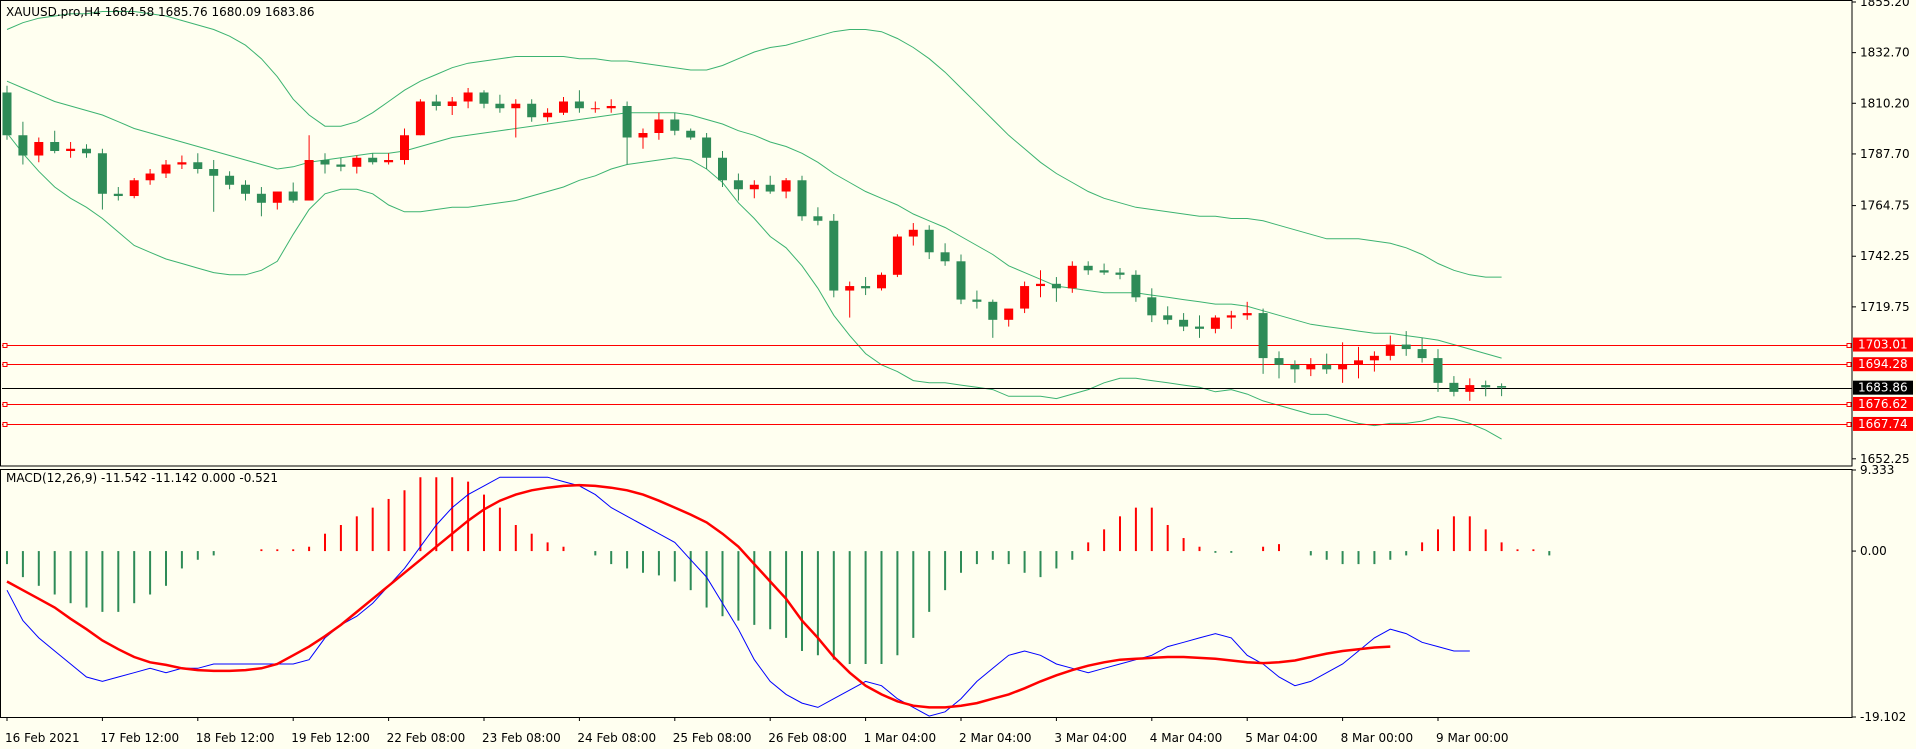 The image size is (1916, 749). Describe the element at coordinates (139, 738) in the screenshot. I see `time-tick-label: 17 Feb 12:00` at that location.